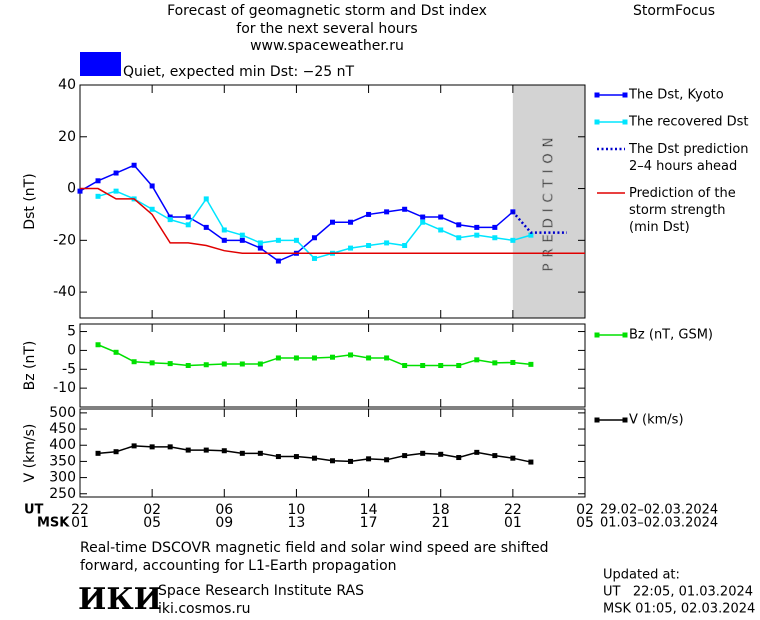  Describe the element at coordinates (30, 201) in the screenshot. I see `y-axis-label: Dst (nT)` at that location.